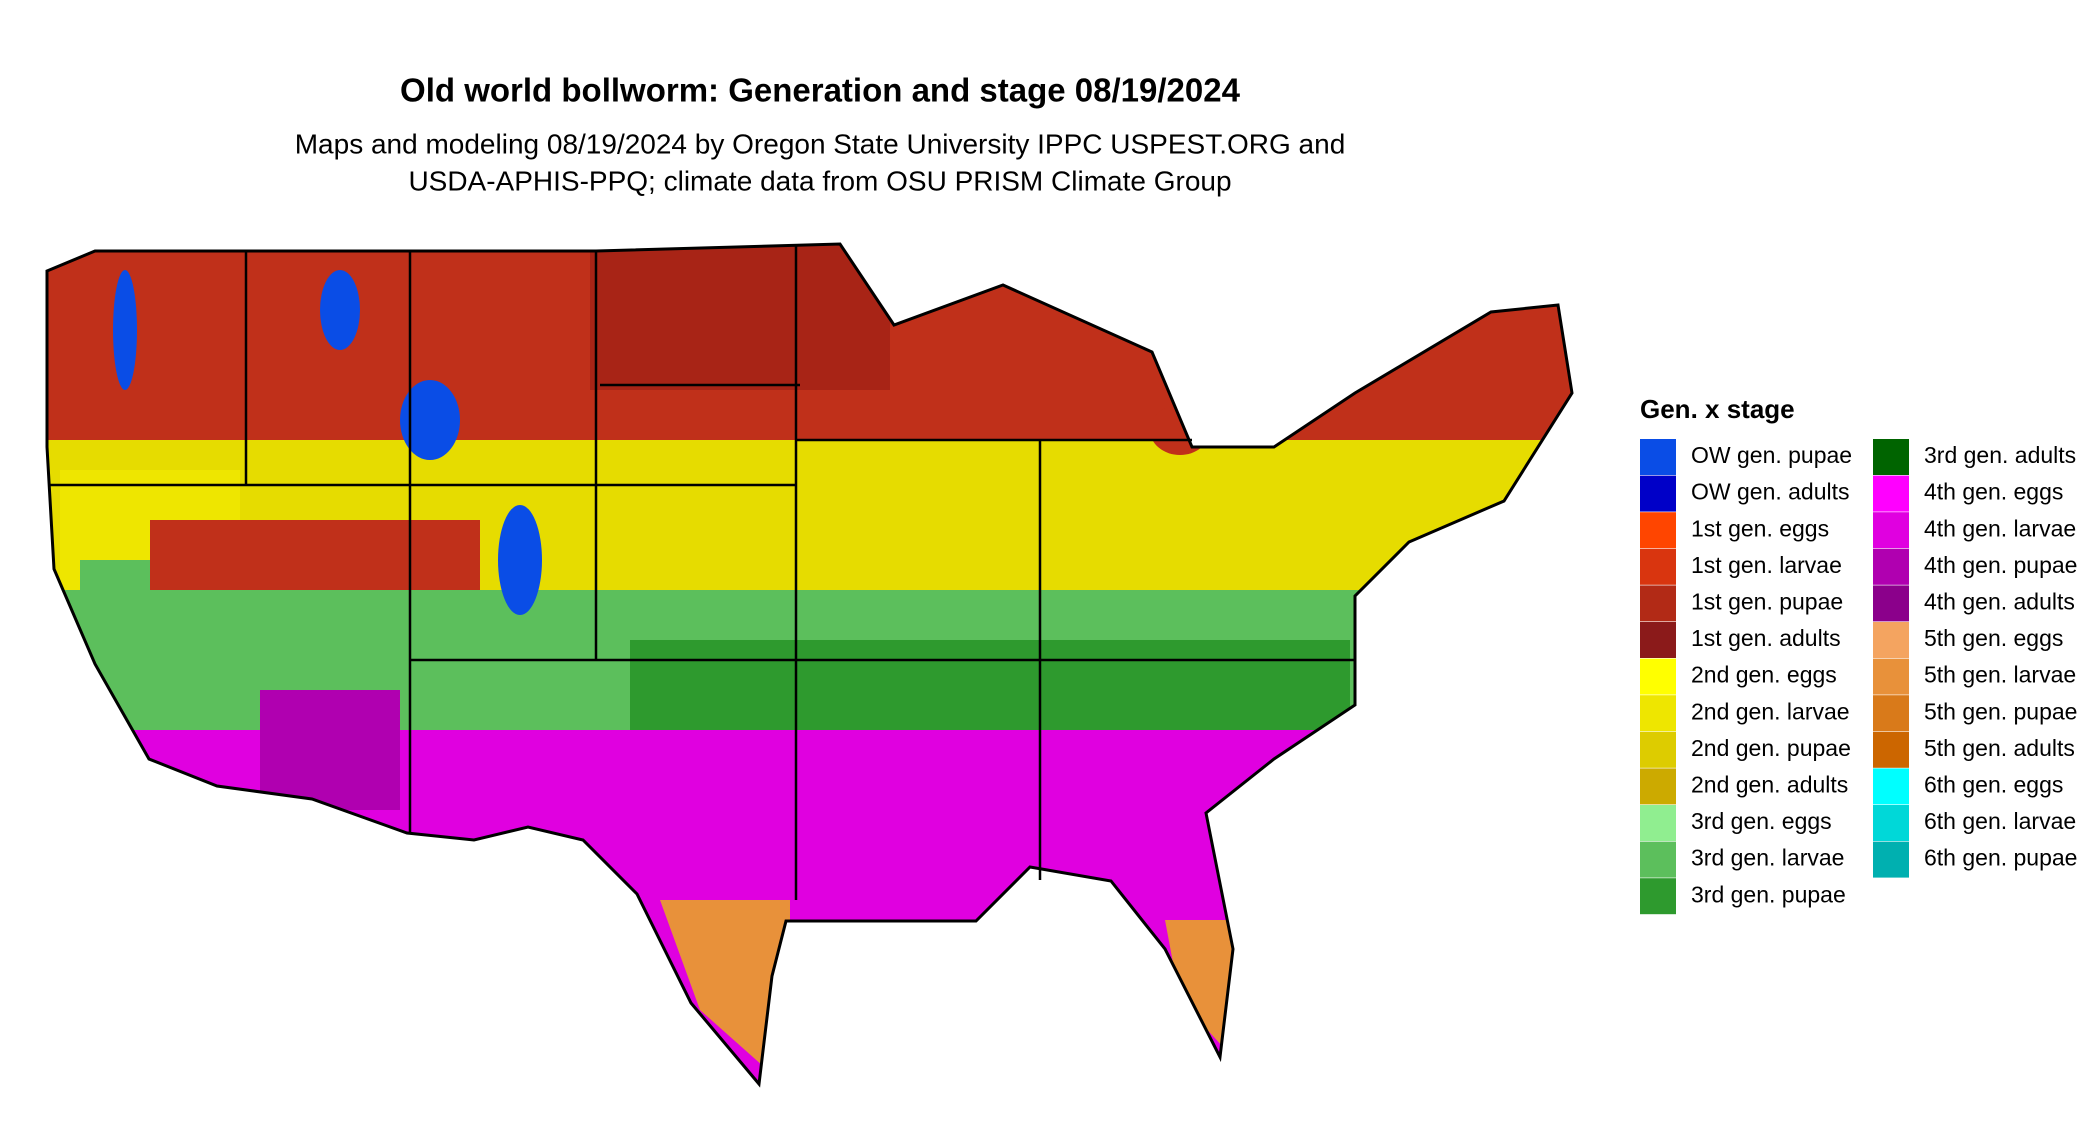 Image resolution: width=2100 pixels, height=1121 pixels. Describe the element at coordinates (1993, 784) in the screenshot. I see `legend-label: 6th gen. eggs` at that location.